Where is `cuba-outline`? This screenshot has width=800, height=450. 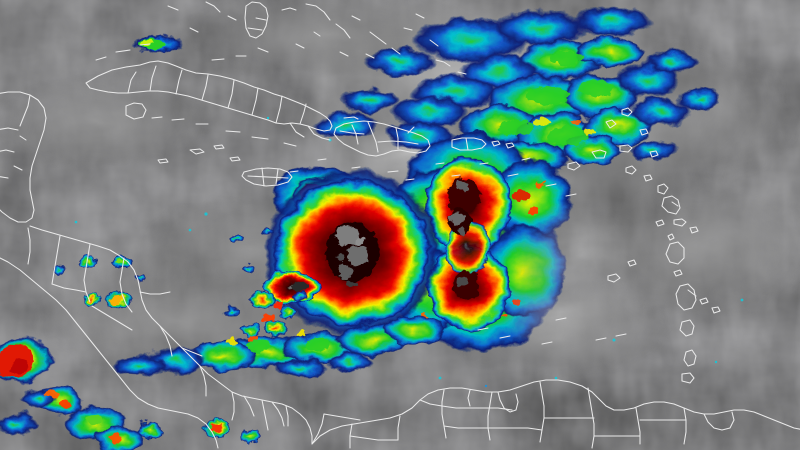
cuba-outline is located at coordinates (209, 95).